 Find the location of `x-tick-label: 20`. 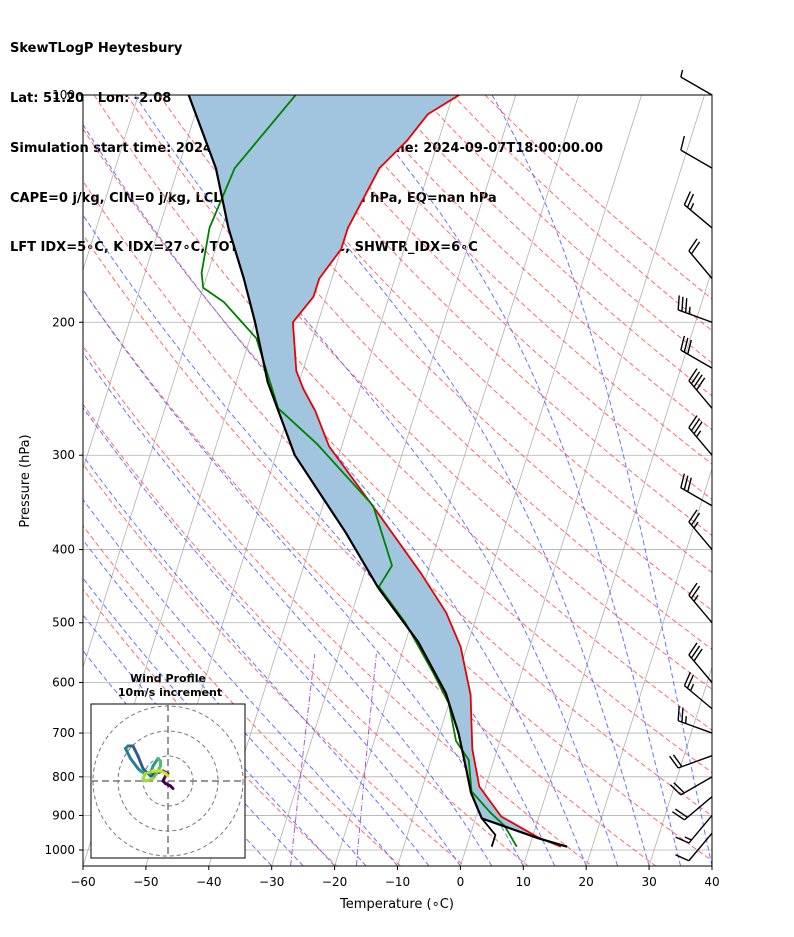

x-tick-label: 20 is located at coordinates (586, 882).